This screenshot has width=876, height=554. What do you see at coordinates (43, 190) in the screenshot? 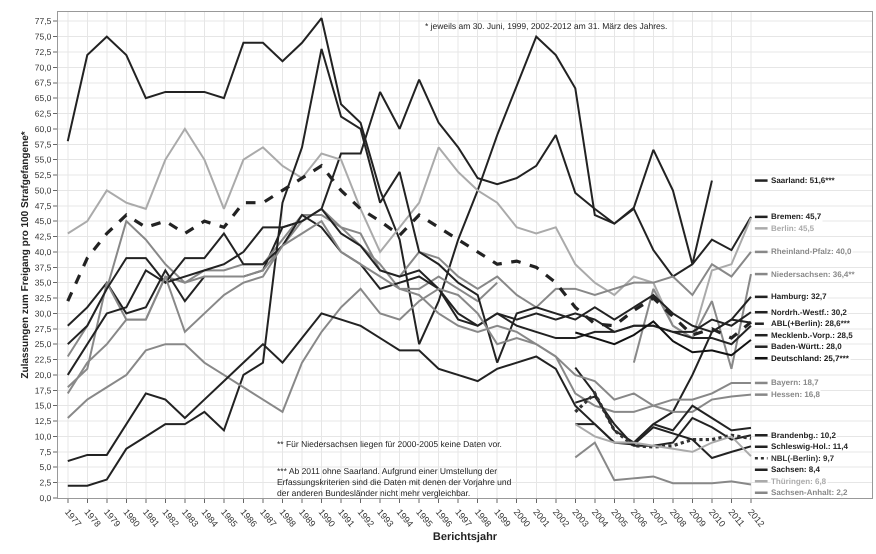
I see `y-tick-label: 50,0` at bounding box center [43, 190].